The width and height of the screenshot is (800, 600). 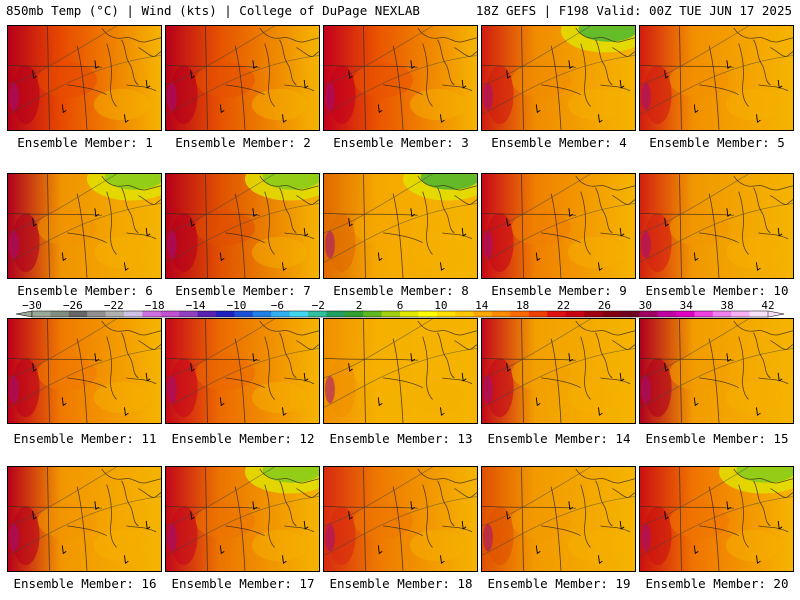 I want to click on colorbar-tick-label: 26, so click(x=604, y=306).